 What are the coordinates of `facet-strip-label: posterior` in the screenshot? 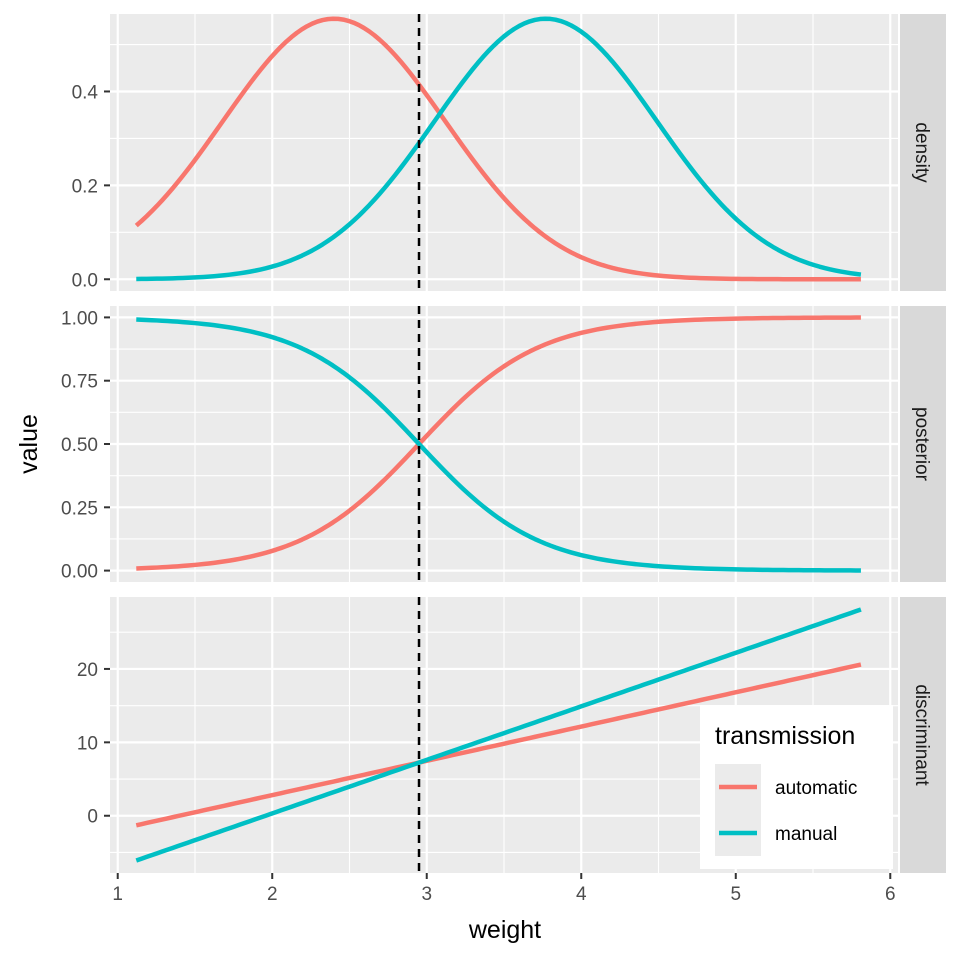 It's located at (921, 444).